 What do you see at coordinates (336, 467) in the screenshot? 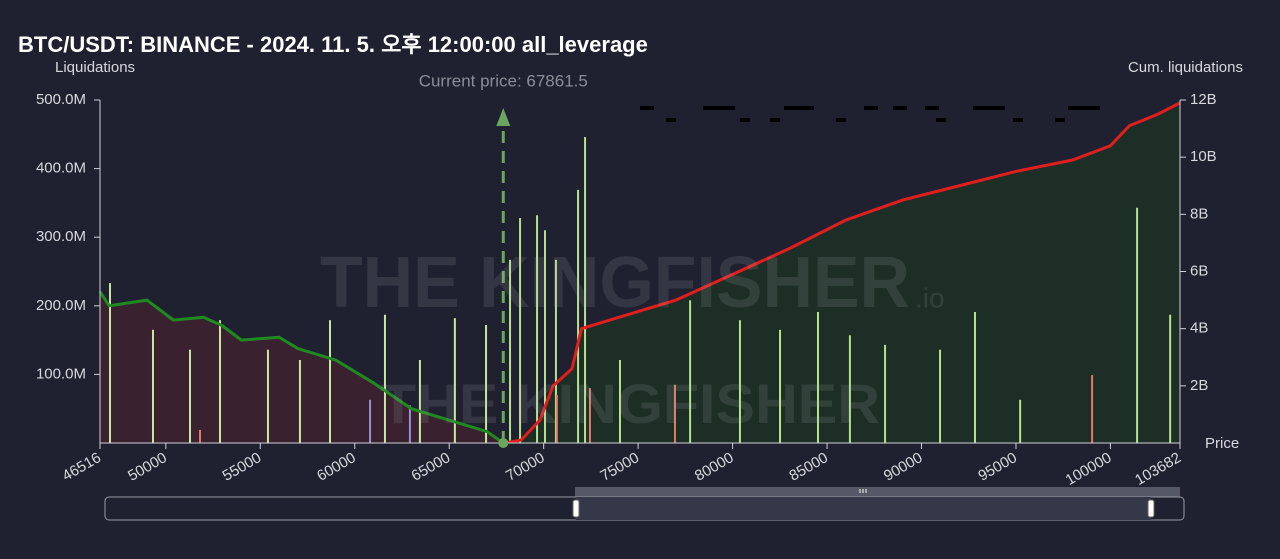
I see `x-tick-label: 60000` at bounding box center [336, 467].